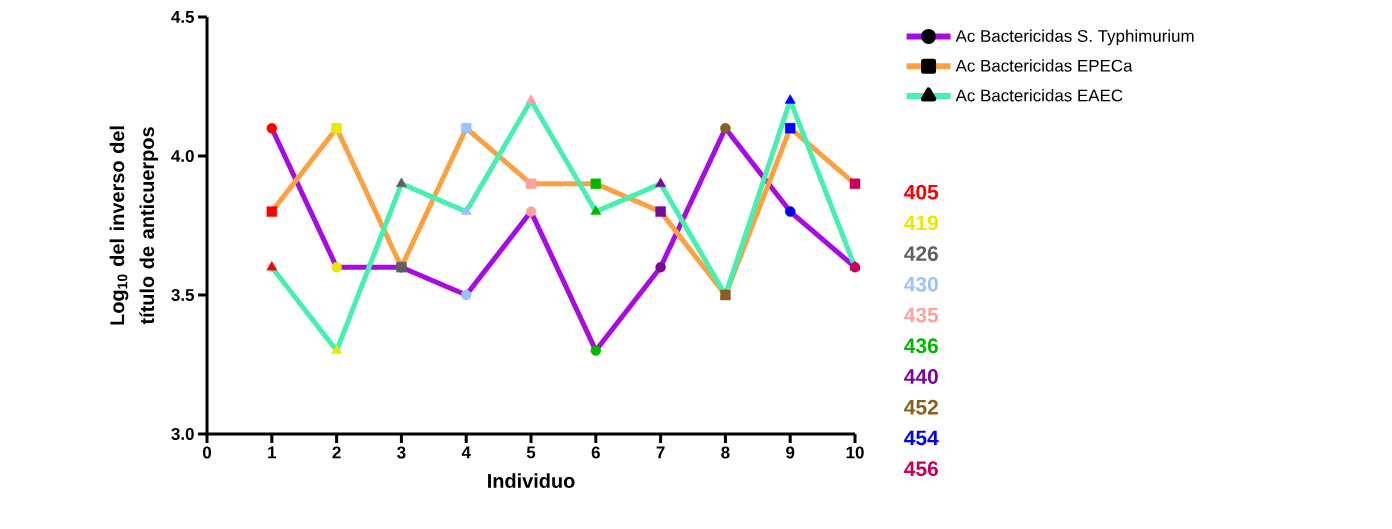 The image size is (1392, 529). Describe the element at coordinates (790, 452) in the screenshot. I see `x-tick-label: 9` at that location.